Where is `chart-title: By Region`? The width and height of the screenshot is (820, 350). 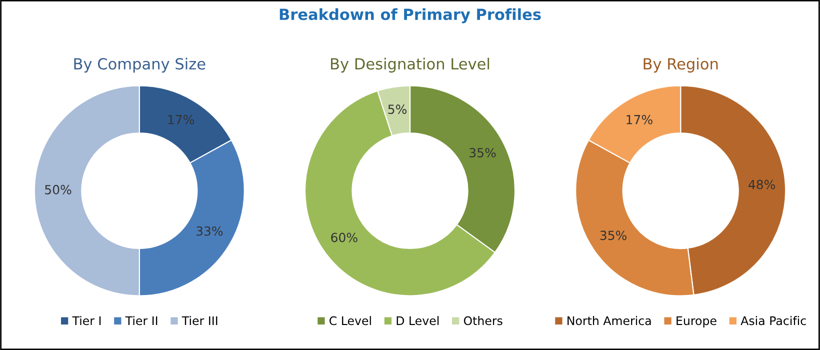 chart-title: By Region is located at coordinates (681, 65).